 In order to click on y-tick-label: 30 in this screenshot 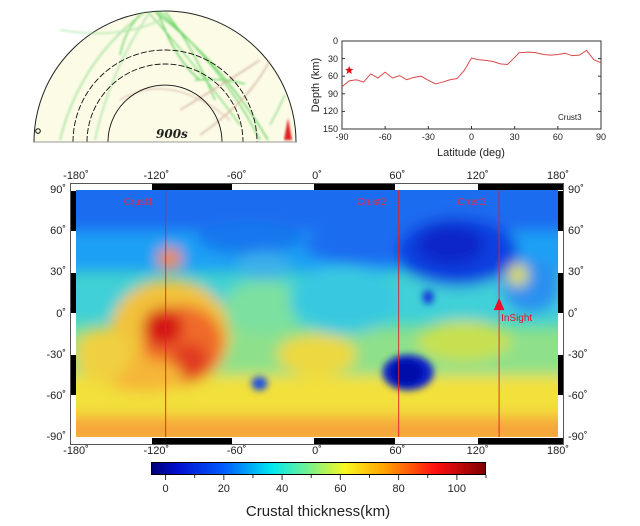, I will do `click(332, 58)`.